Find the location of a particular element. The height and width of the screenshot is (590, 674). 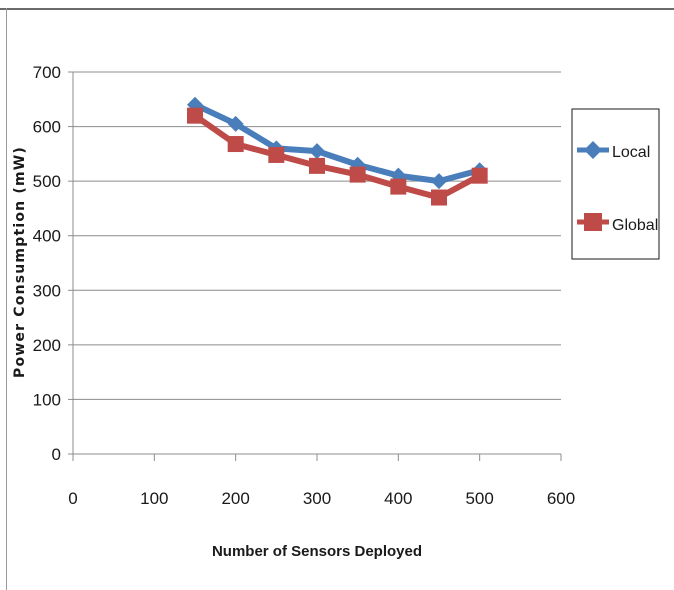

y-tick-label-400: 400 is located at coordinates (47, 236).